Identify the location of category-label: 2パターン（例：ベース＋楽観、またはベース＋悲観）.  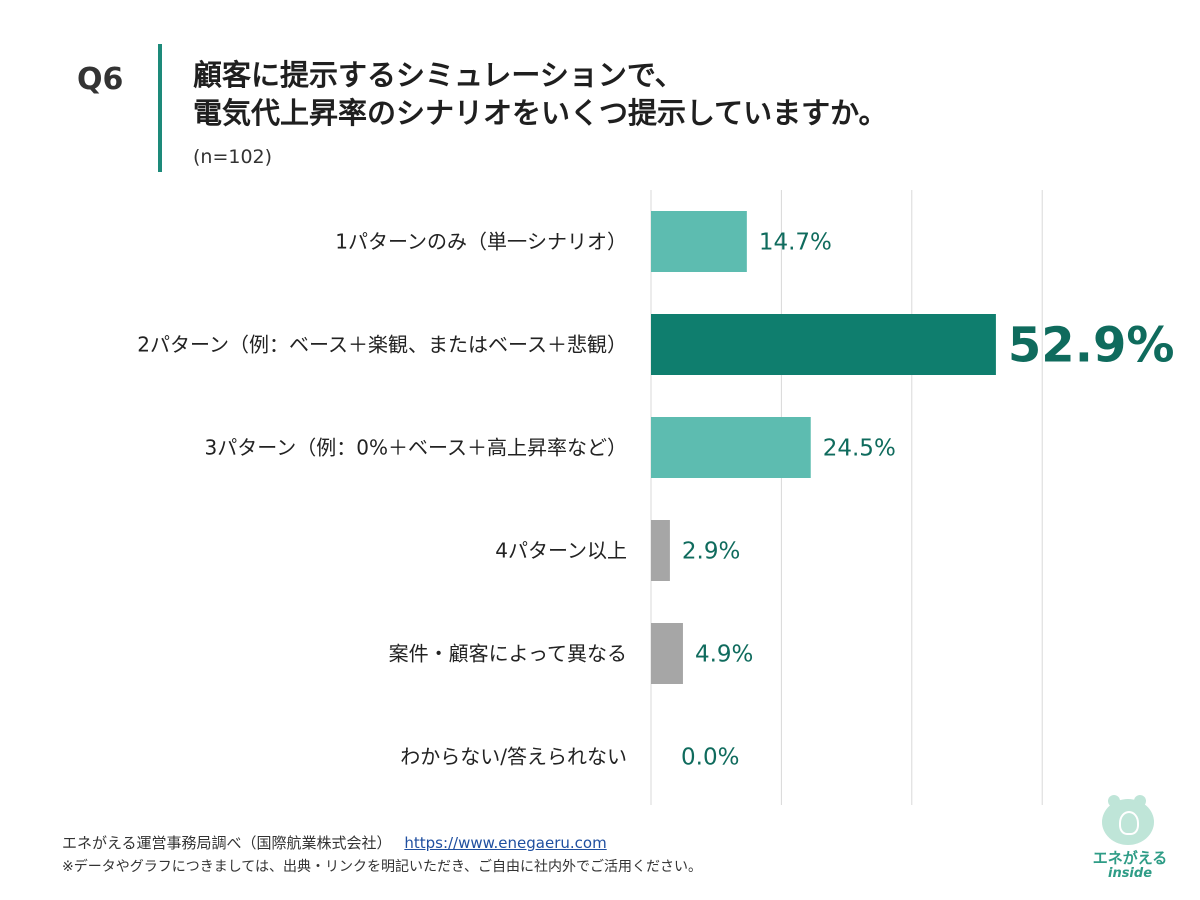
(382, 345).